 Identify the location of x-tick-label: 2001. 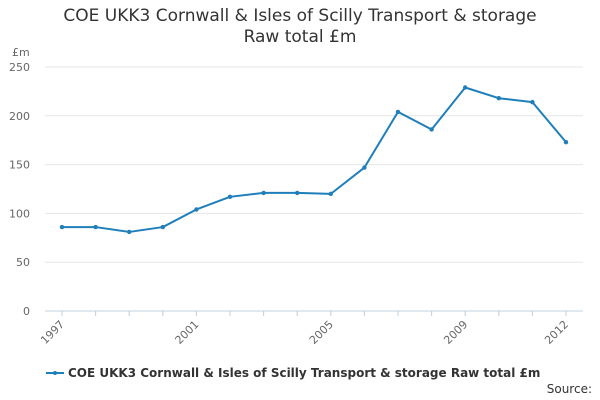
(187, 332).